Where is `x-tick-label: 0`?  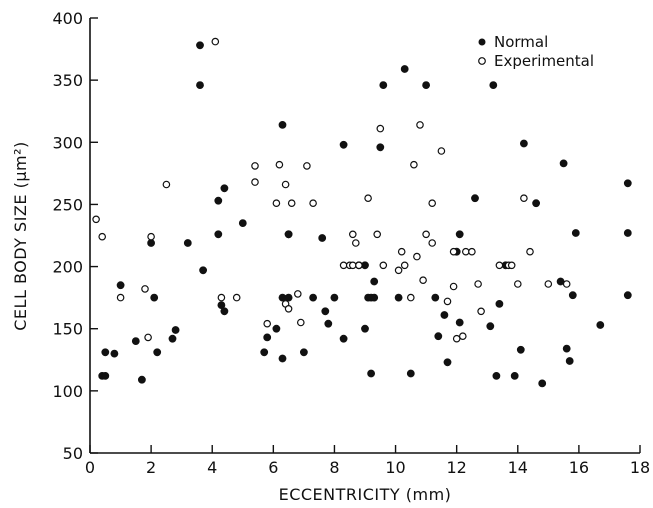
x-tick-label: 0 is located at coordinates (90, 467).